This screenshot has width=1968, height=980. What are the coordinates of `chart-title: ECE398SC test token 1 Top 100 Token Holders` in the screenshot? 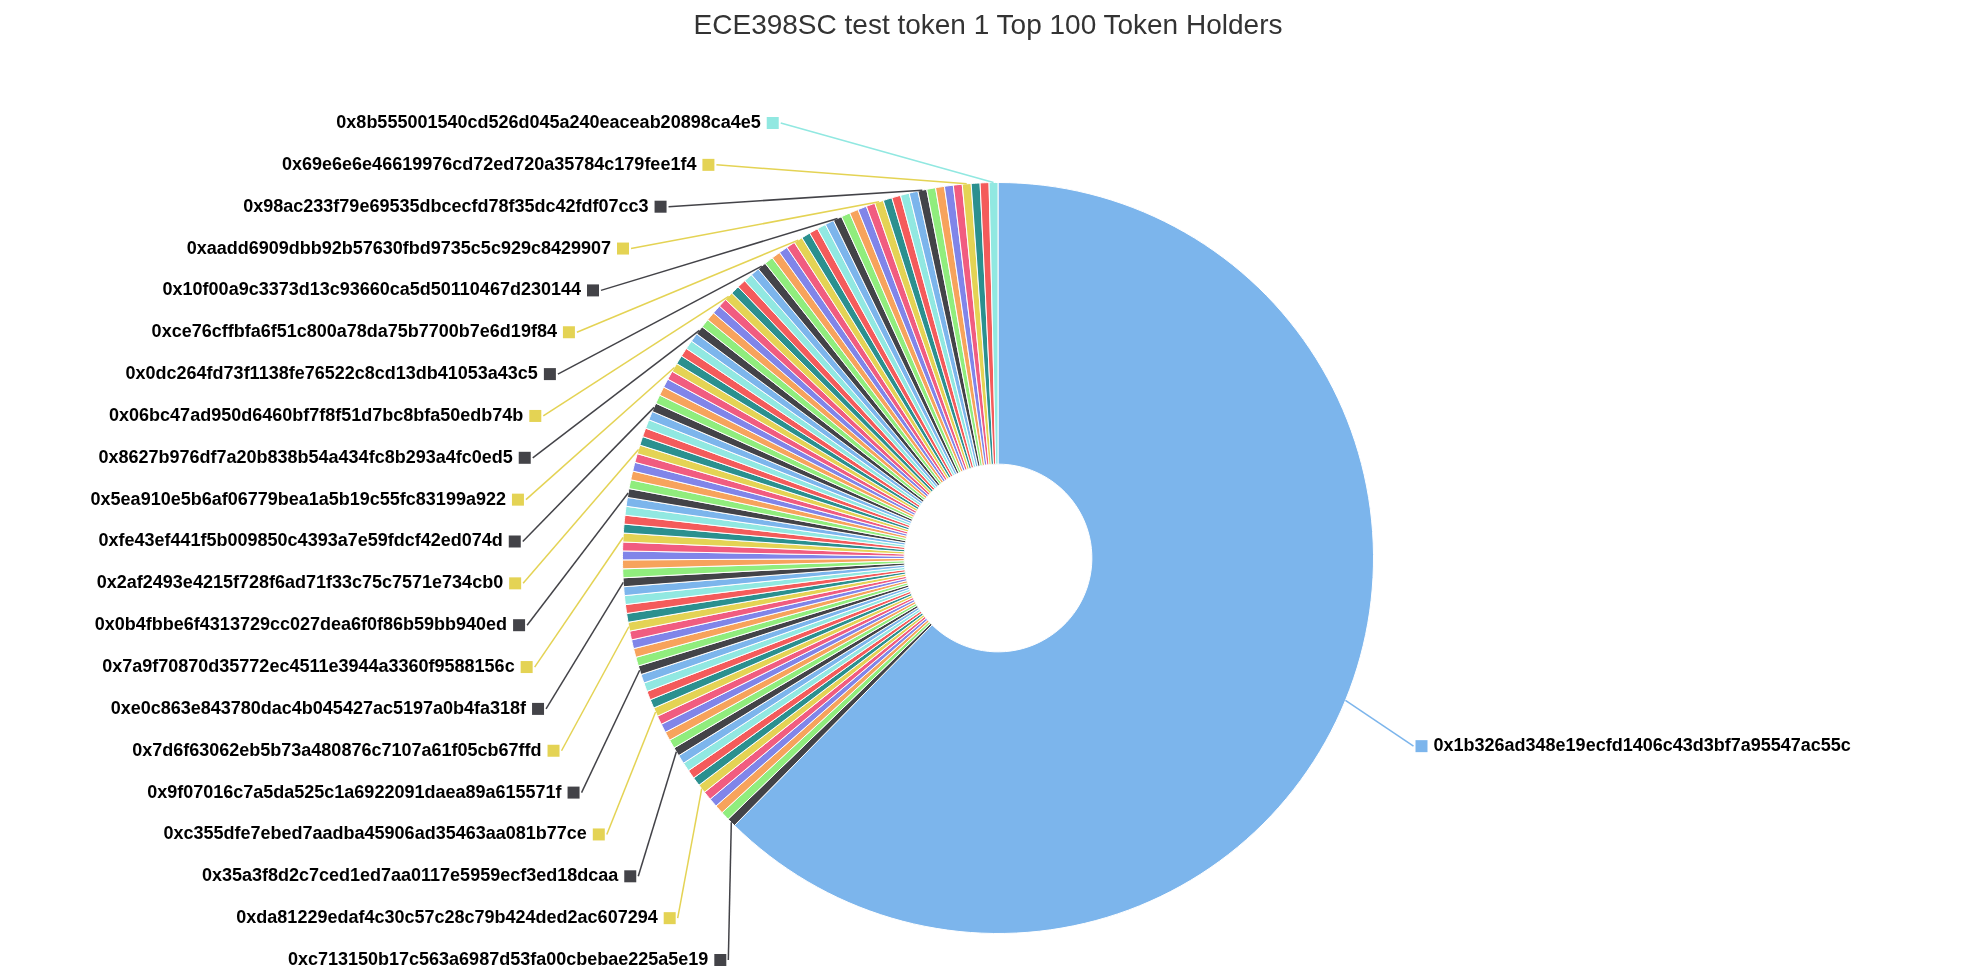 It's located at (988, 24).